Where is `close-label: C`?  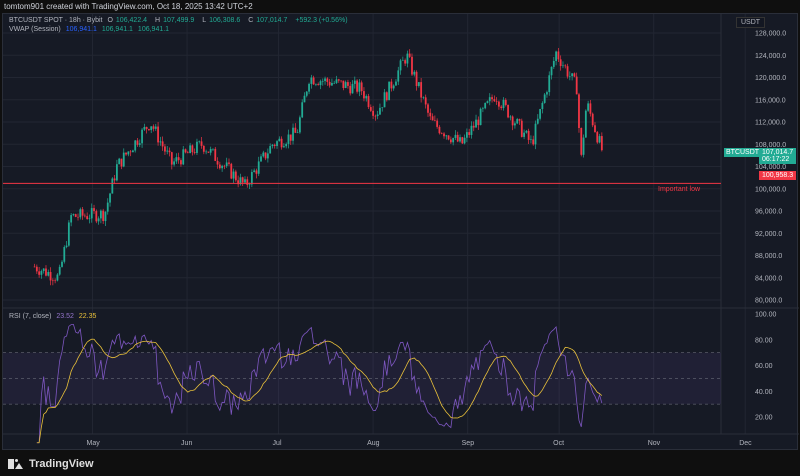
close-label: C is located at coordinates (251, 20).